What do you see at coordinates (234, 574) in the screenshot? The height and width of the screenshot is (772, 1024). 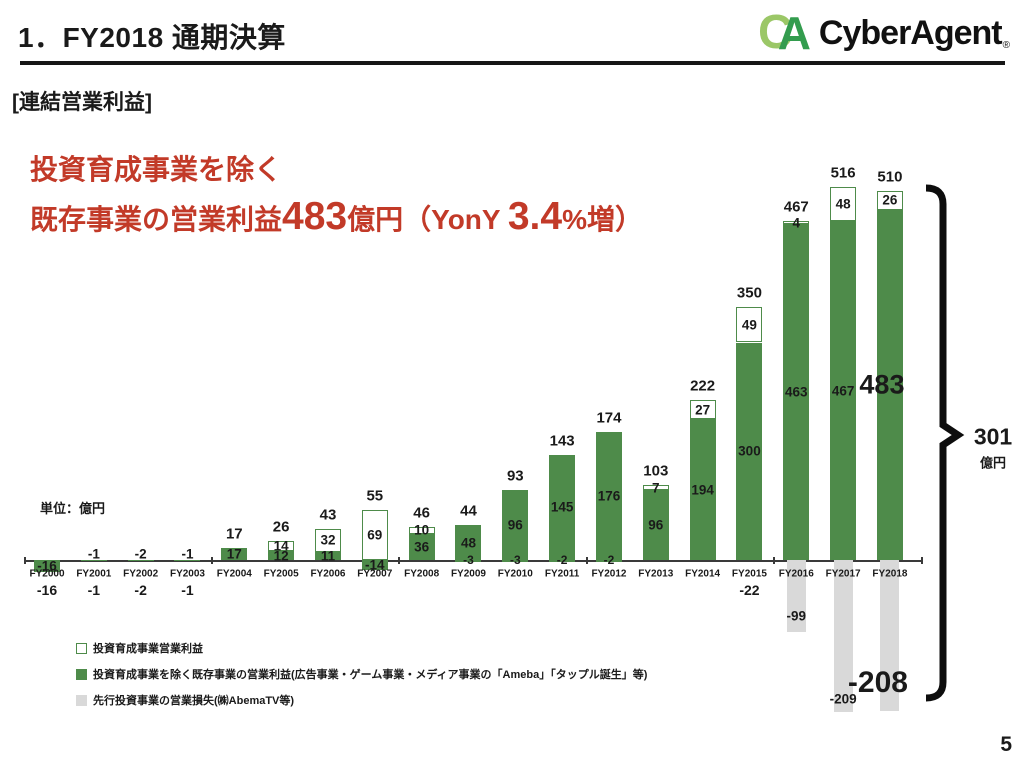 I see `label-year-FY2004: FY2004` at bounding box center [234, 574].